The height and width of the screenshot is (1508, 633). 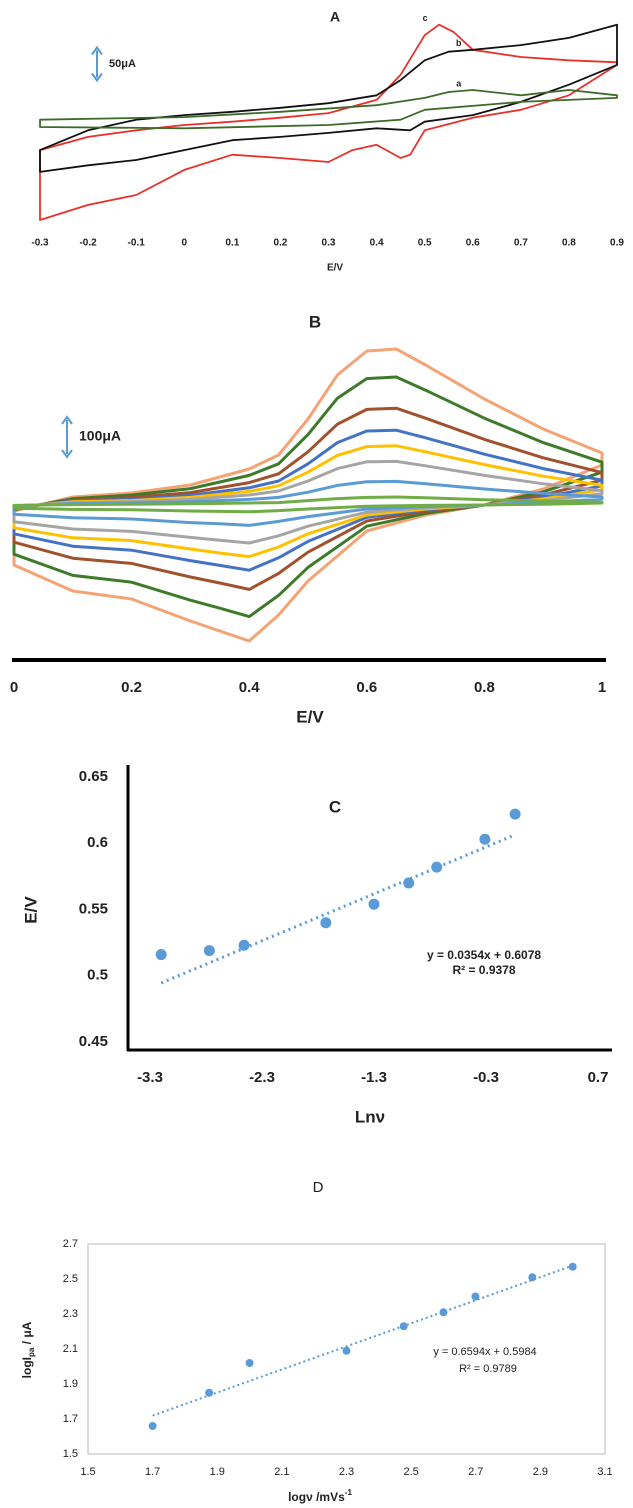 I want to click on plot-frame, so click(x=346, y=1349).